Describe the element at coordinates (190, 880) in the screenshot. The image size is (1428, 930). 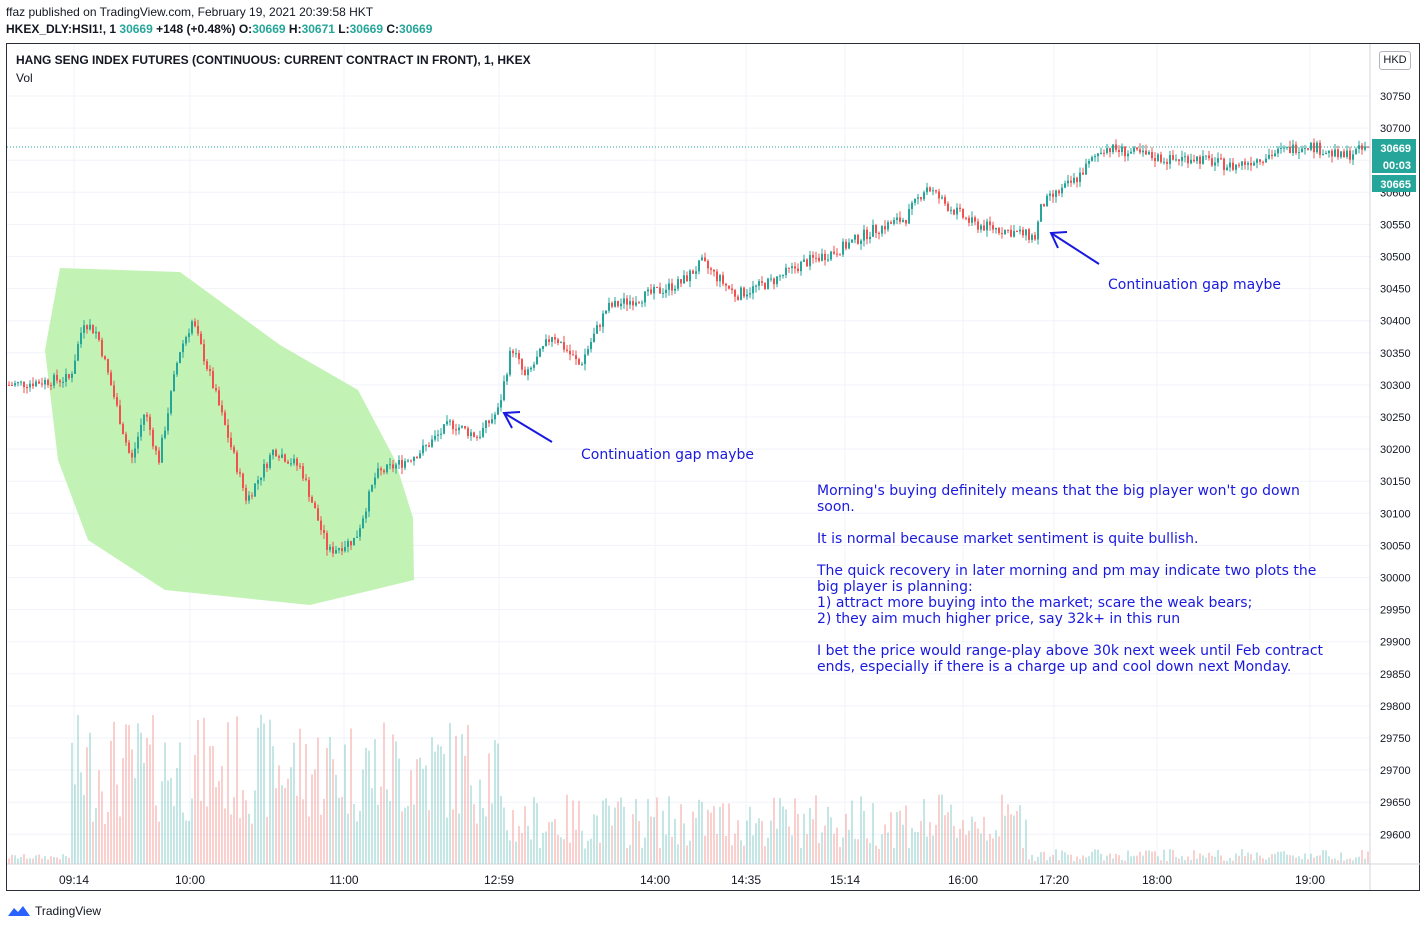
I see `time-tick-label: 10:00` at that location.